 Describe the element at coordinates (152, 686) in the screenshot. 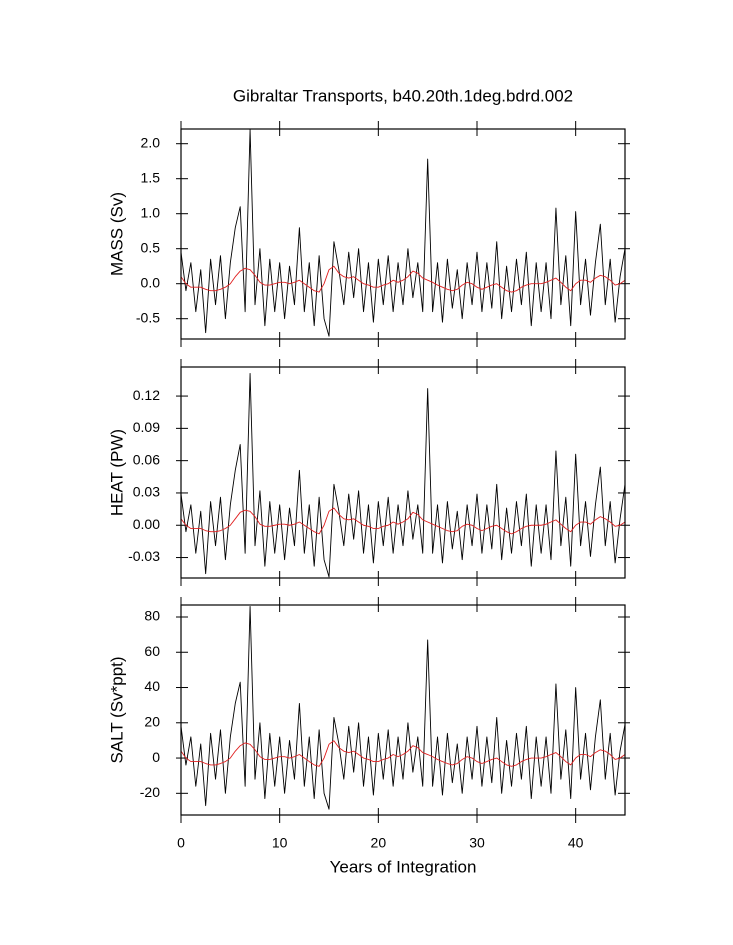

I see `y-tick-label: 40` at that location.